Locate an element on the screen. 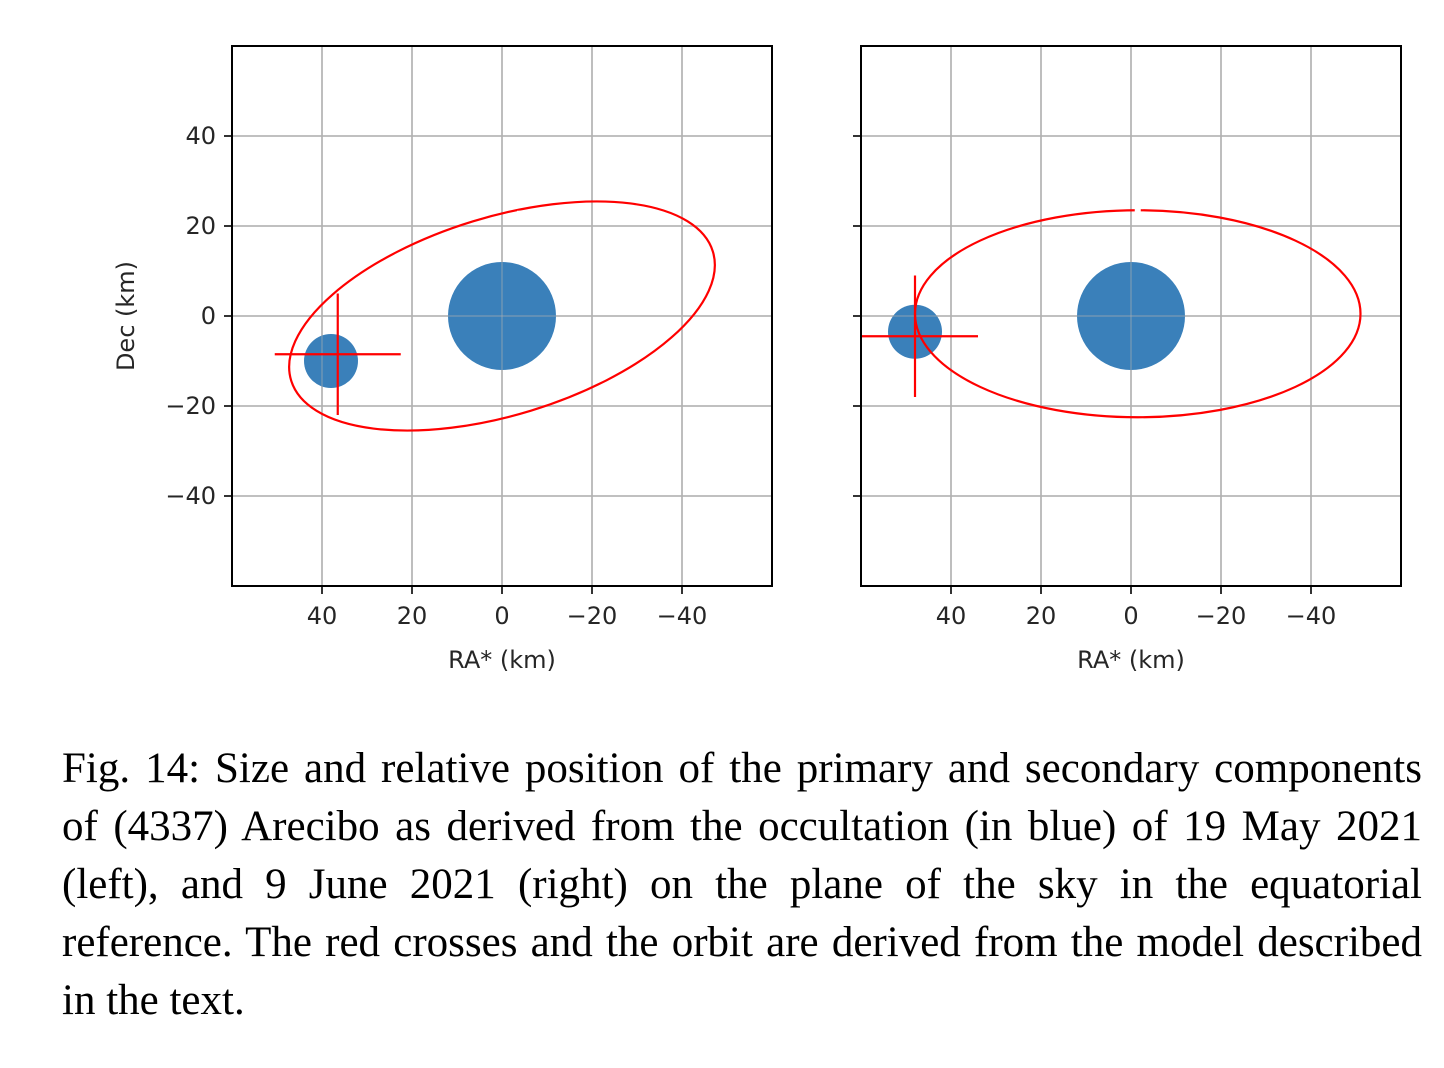 The image size is (1444, 1068). y-tick-label: −40 is located at coordinates (190, 496).